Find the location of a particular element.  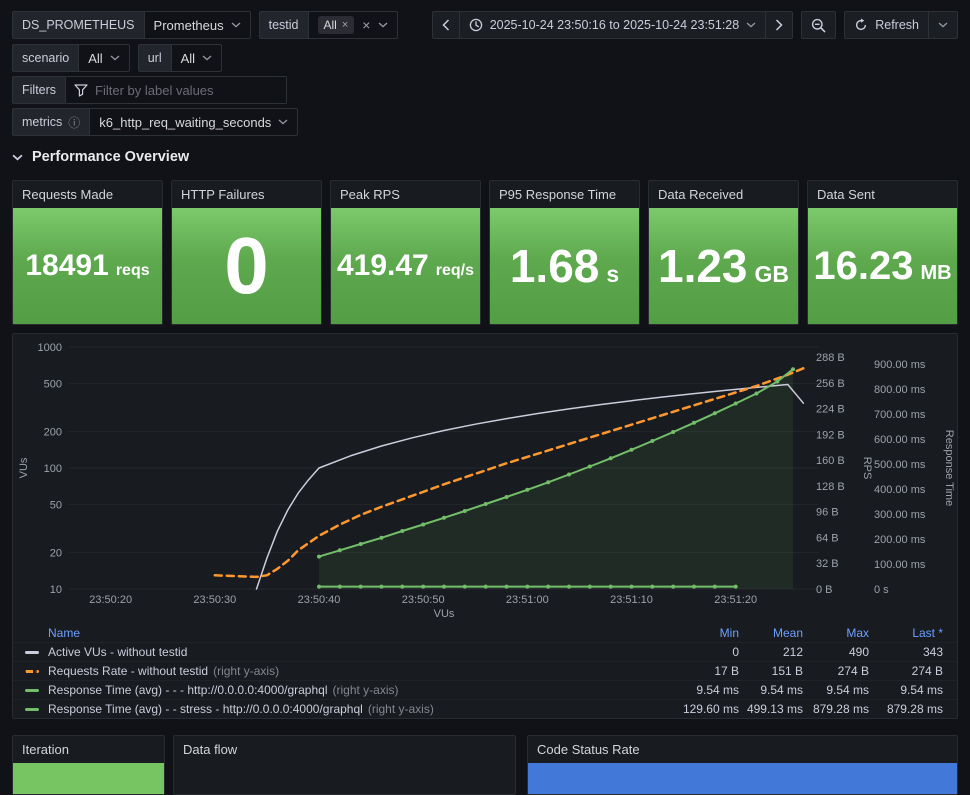

rt-tick-label: 500.00 ms is located at coordinates (900, 465).